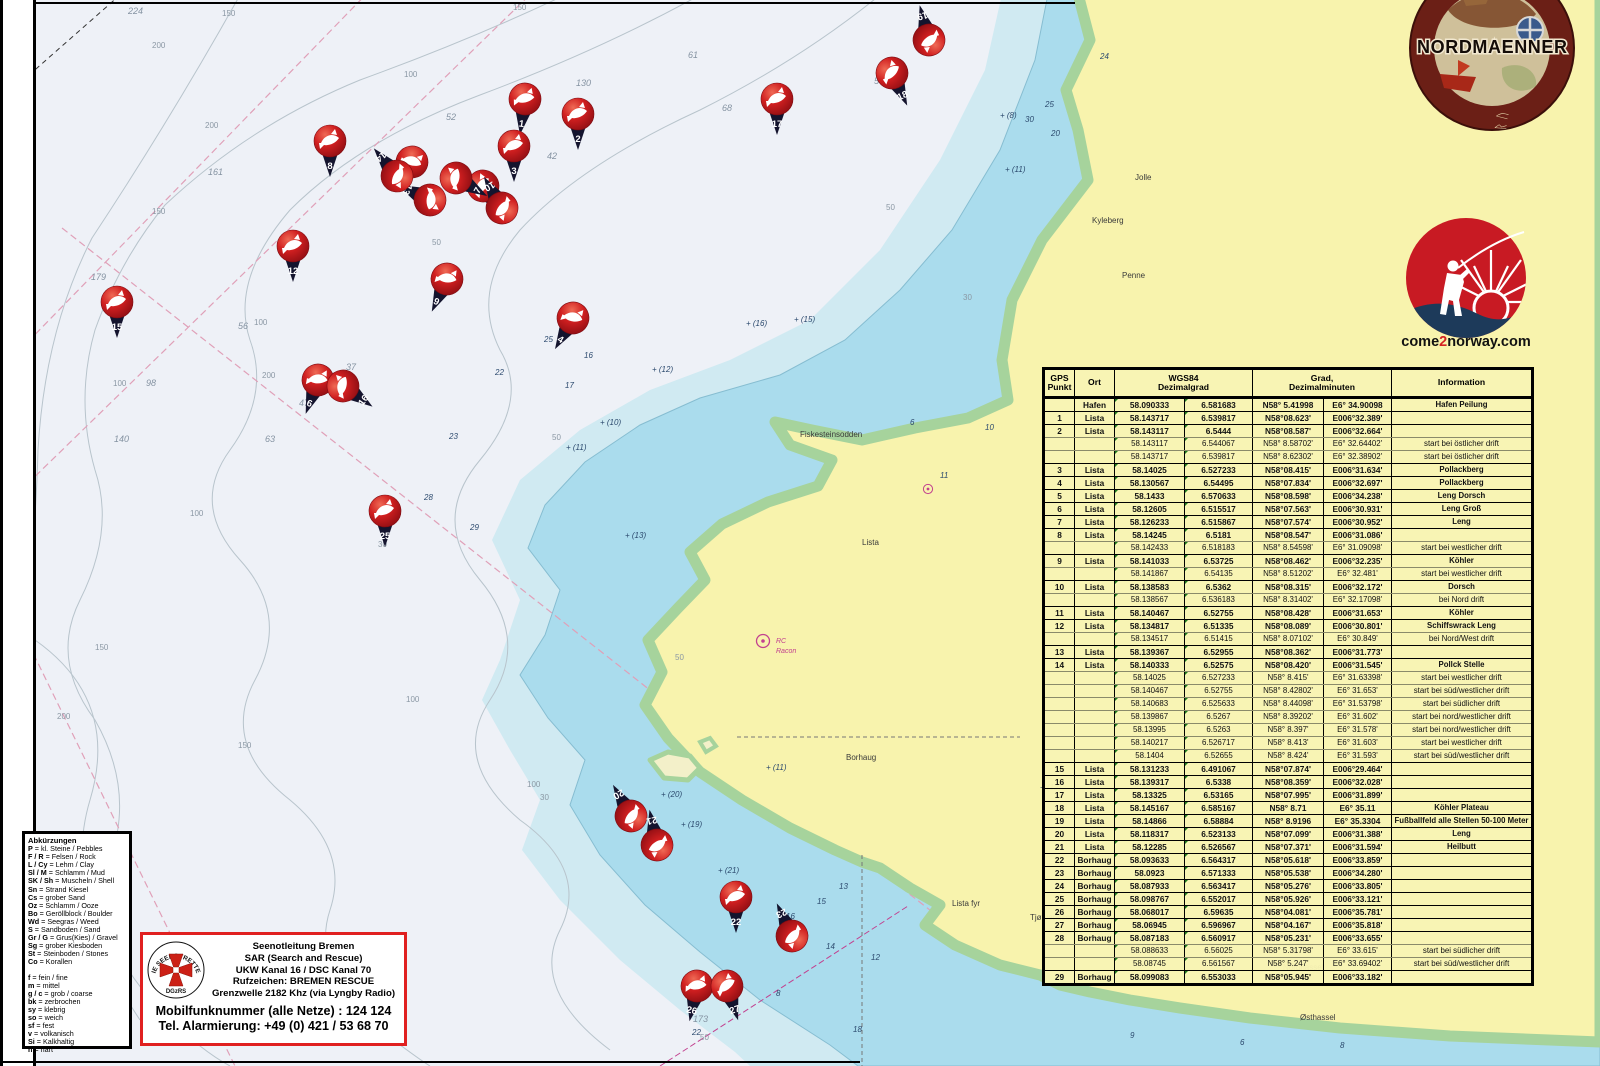 This screenshot has height=1066, width=1600. I want to click on legend-item: g / c = grob / coarse, so click(60, 993).